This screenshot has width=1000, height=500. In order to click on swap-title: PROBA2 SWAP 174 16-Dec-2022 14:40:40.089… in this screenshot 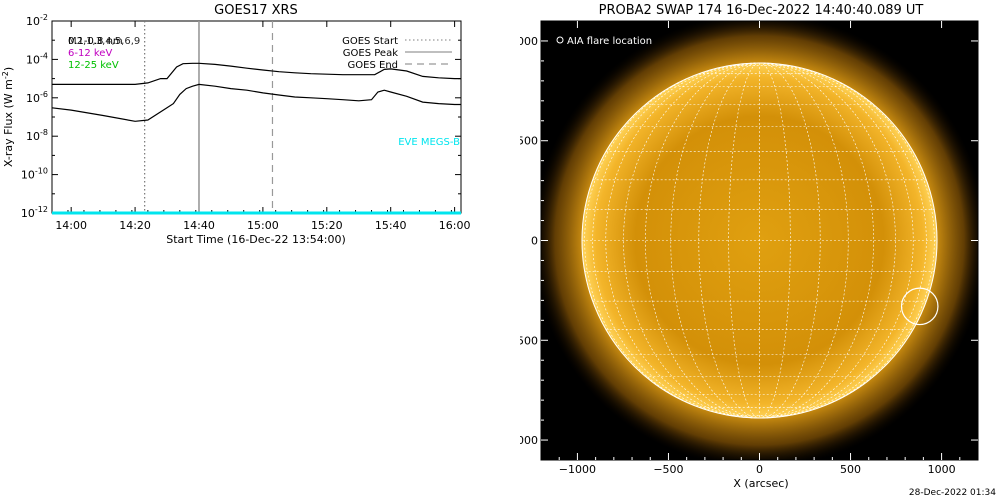, I will do `click(761, 10)`.